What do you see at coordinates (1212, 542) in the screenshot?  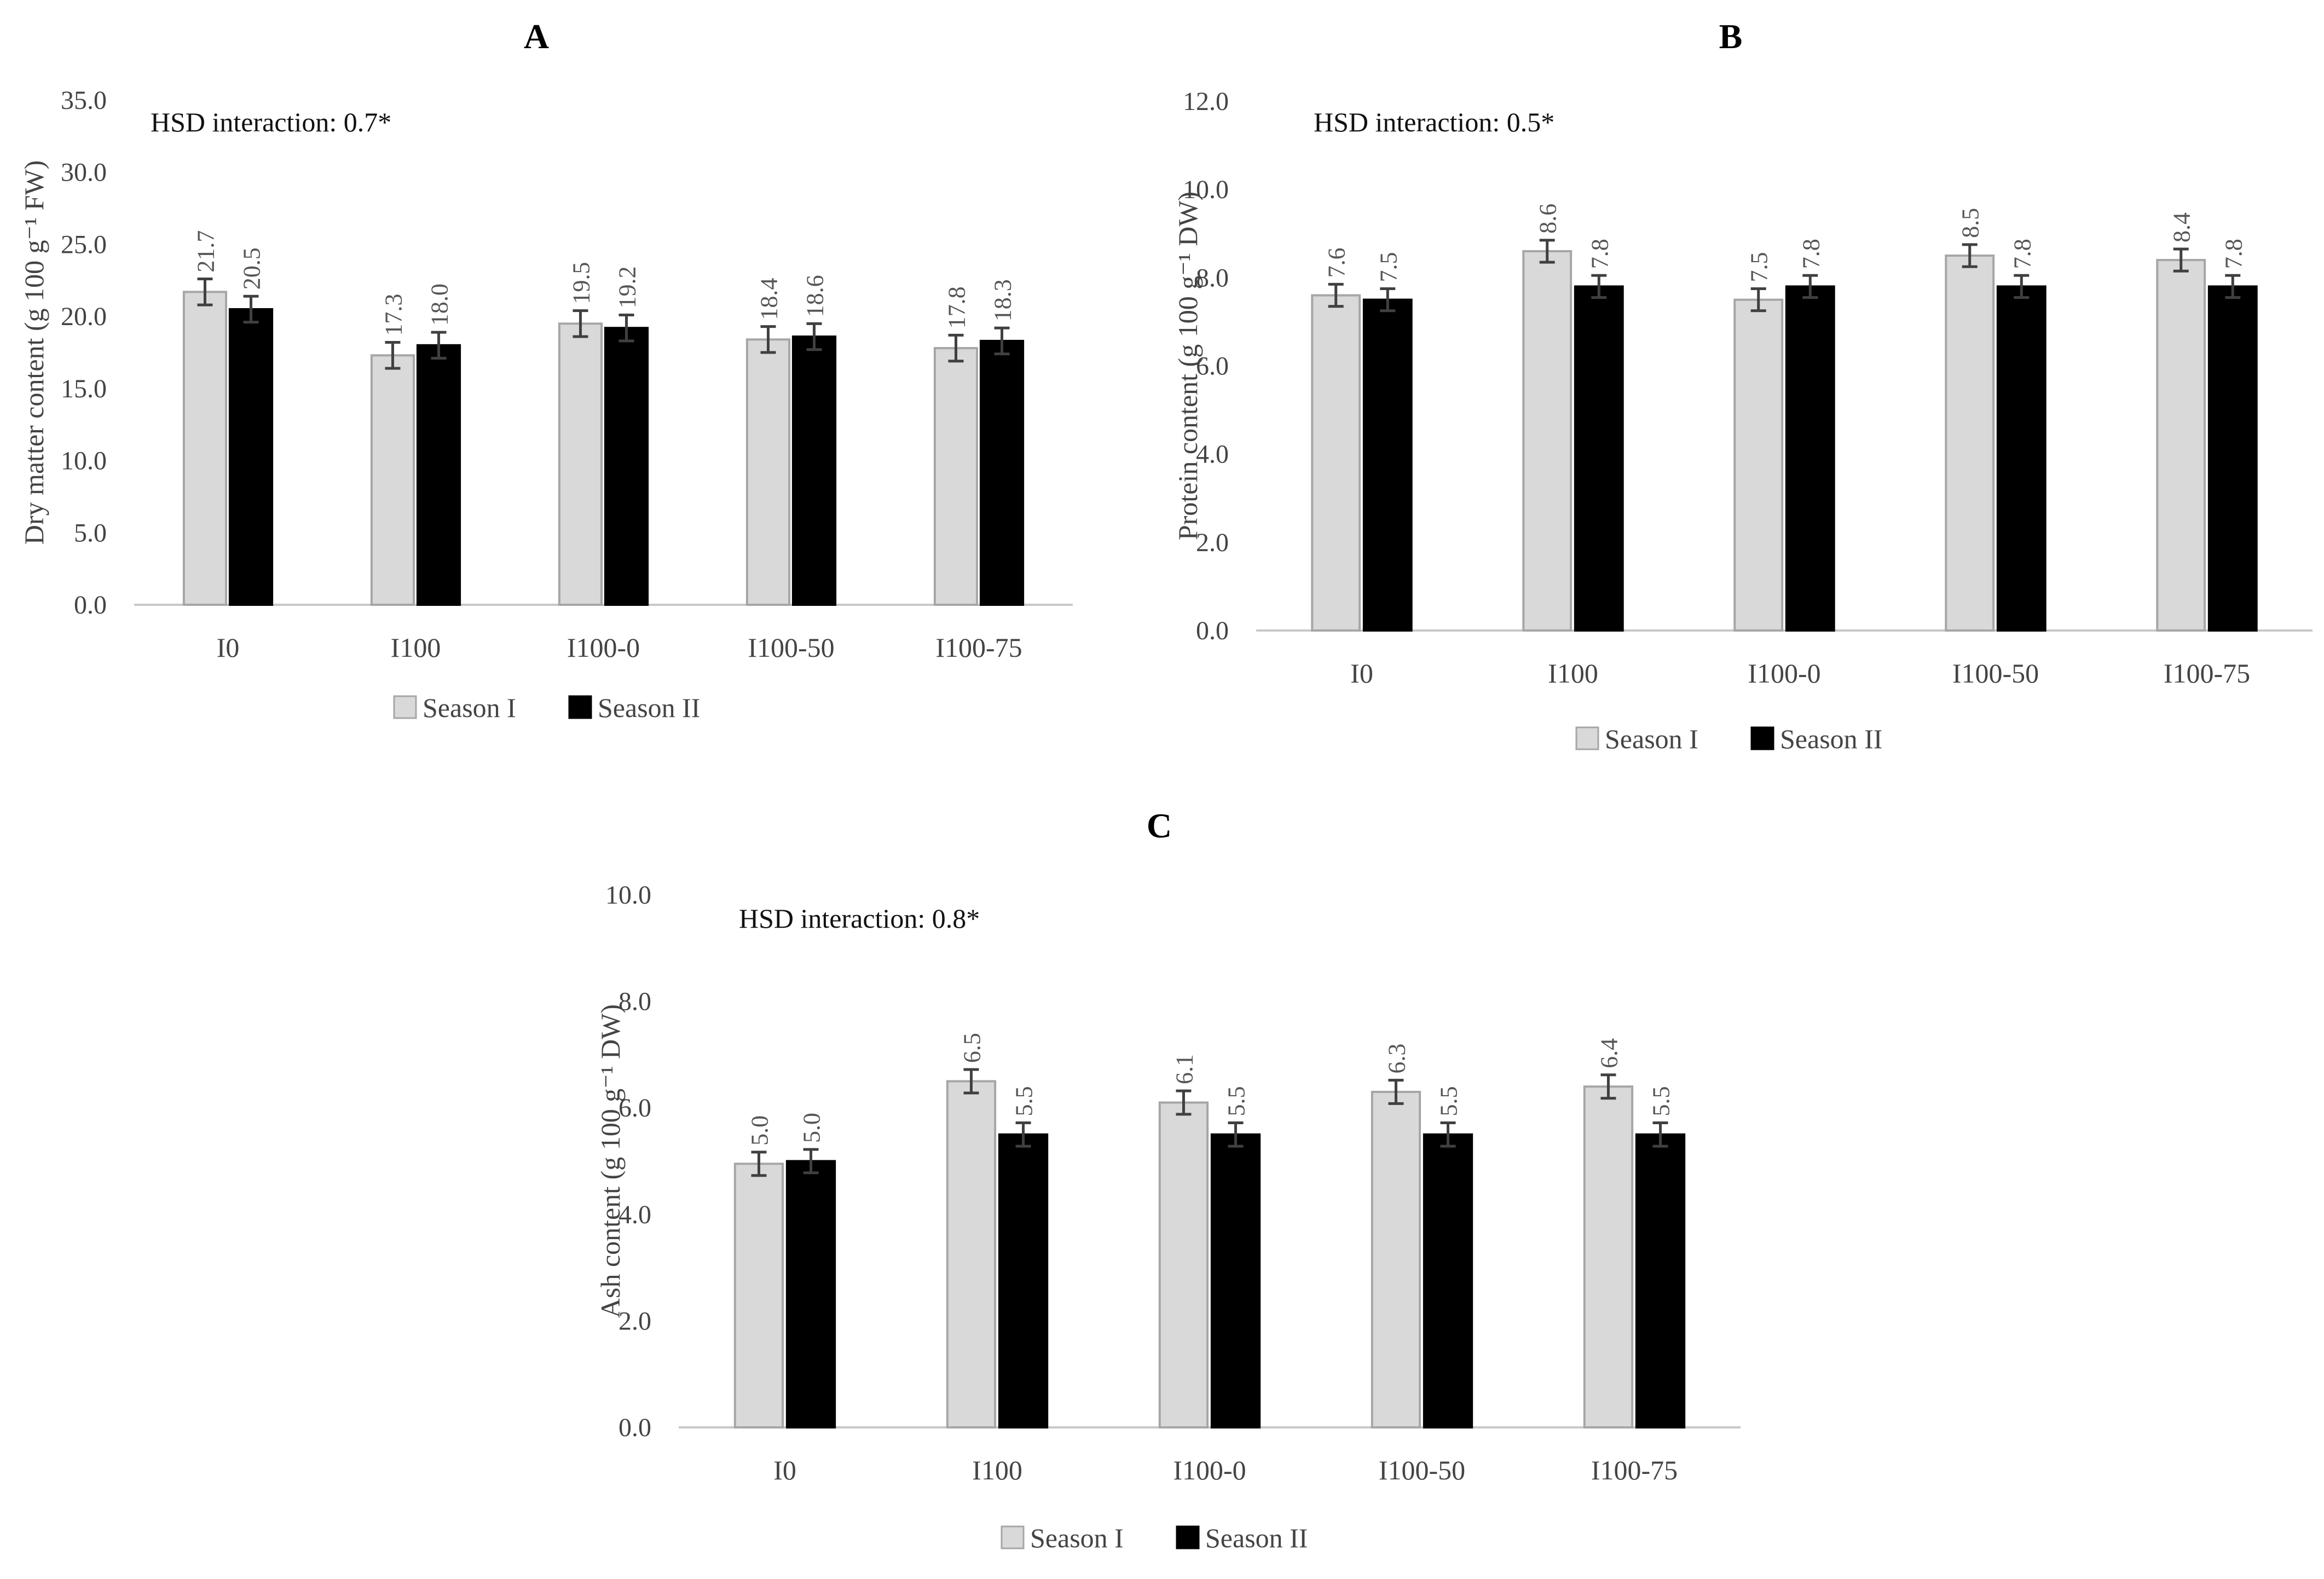 I see `y-tick-label: 2.0` at bounding box center [1212, 542].